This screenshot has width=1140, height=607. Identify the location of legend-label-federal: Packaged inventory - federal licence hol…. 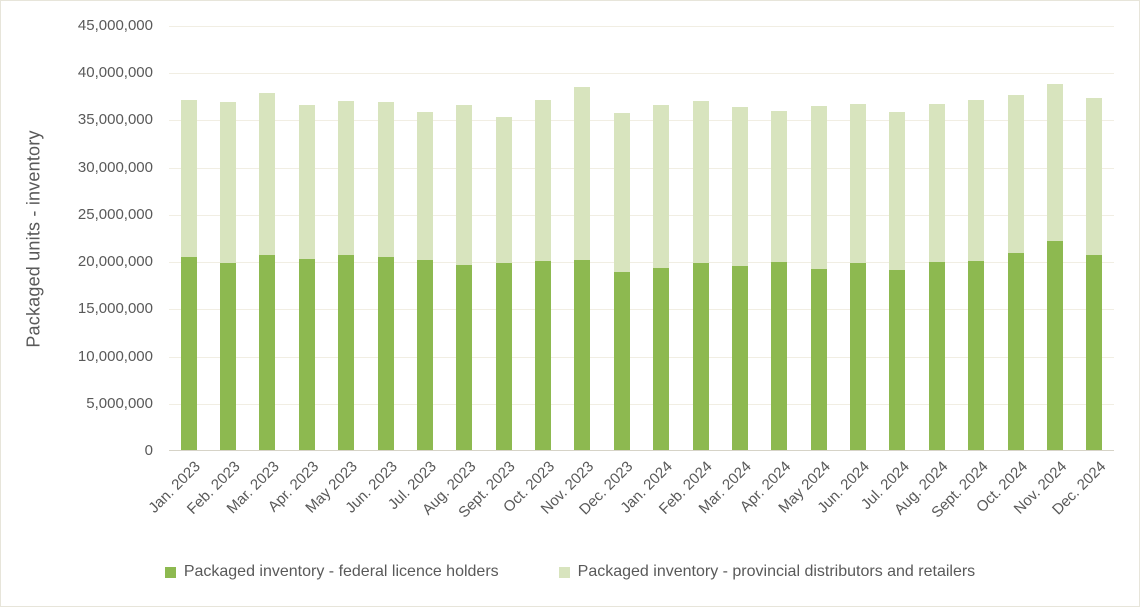
(341, 571).